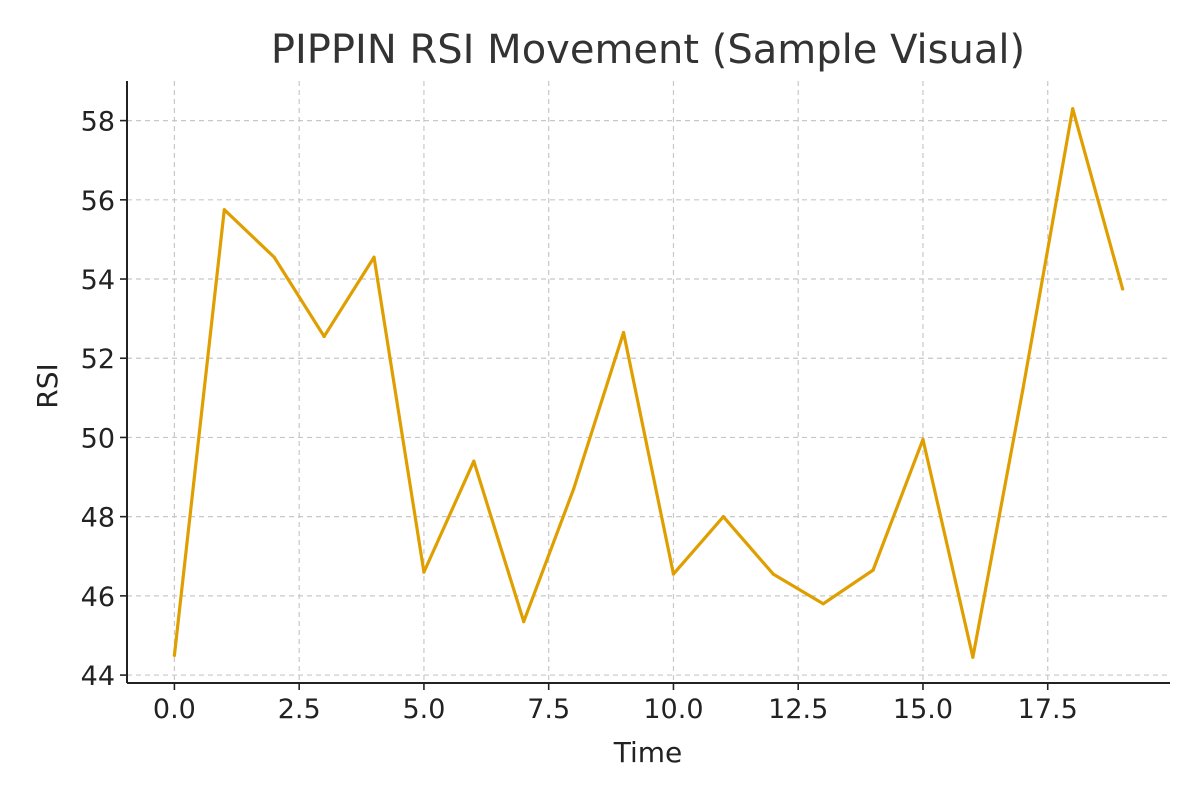 The height and width of the screenshot is (800, 1200). I want to click on y-tick-label: 48, so click(98, 518).